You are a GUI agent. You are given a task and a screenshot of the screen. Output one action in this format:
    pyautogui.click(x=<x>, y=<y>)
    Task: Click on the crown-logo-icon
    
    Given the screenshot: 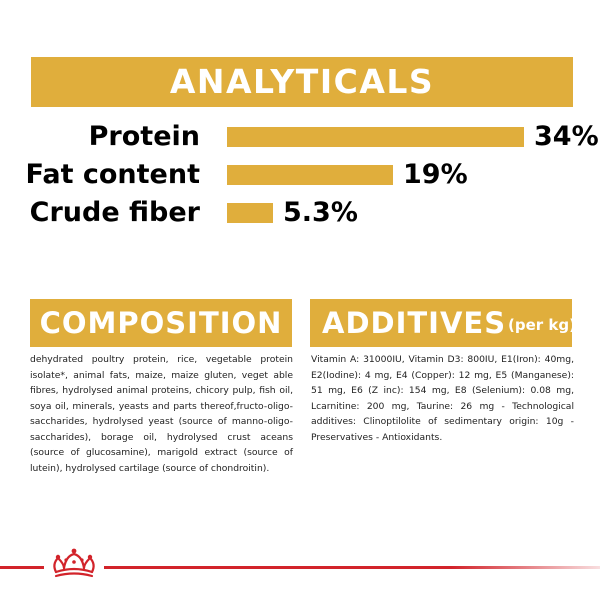 What is the action you would take?
    pyautogui.click(x=74, y=563)
    